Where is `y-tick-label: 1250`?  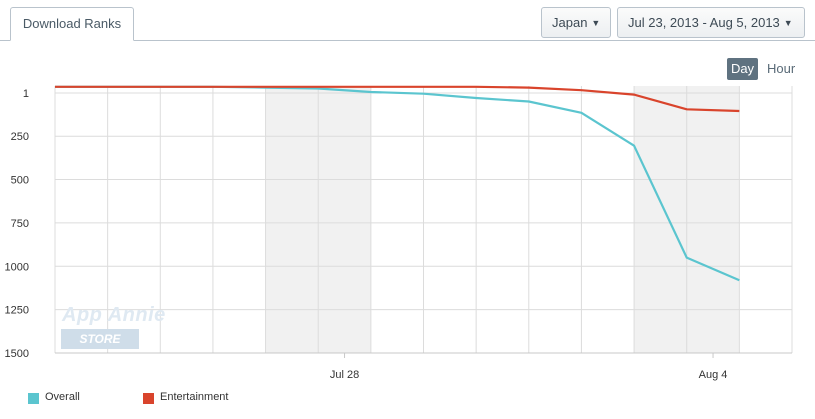 y-tick-label: 1250 is located at coordinates (17, 311).